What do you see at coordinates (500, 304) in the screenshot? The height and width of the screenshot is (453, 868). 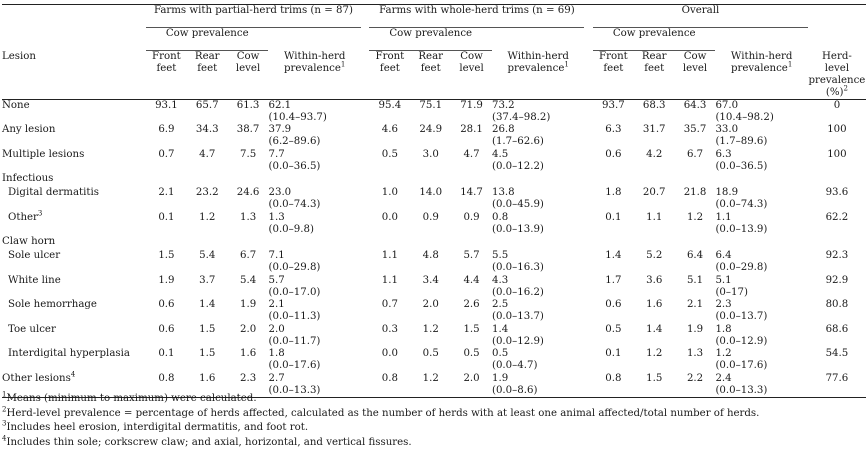 I see `within-herd-mean: 2.5` at bounding box center [500, 304].